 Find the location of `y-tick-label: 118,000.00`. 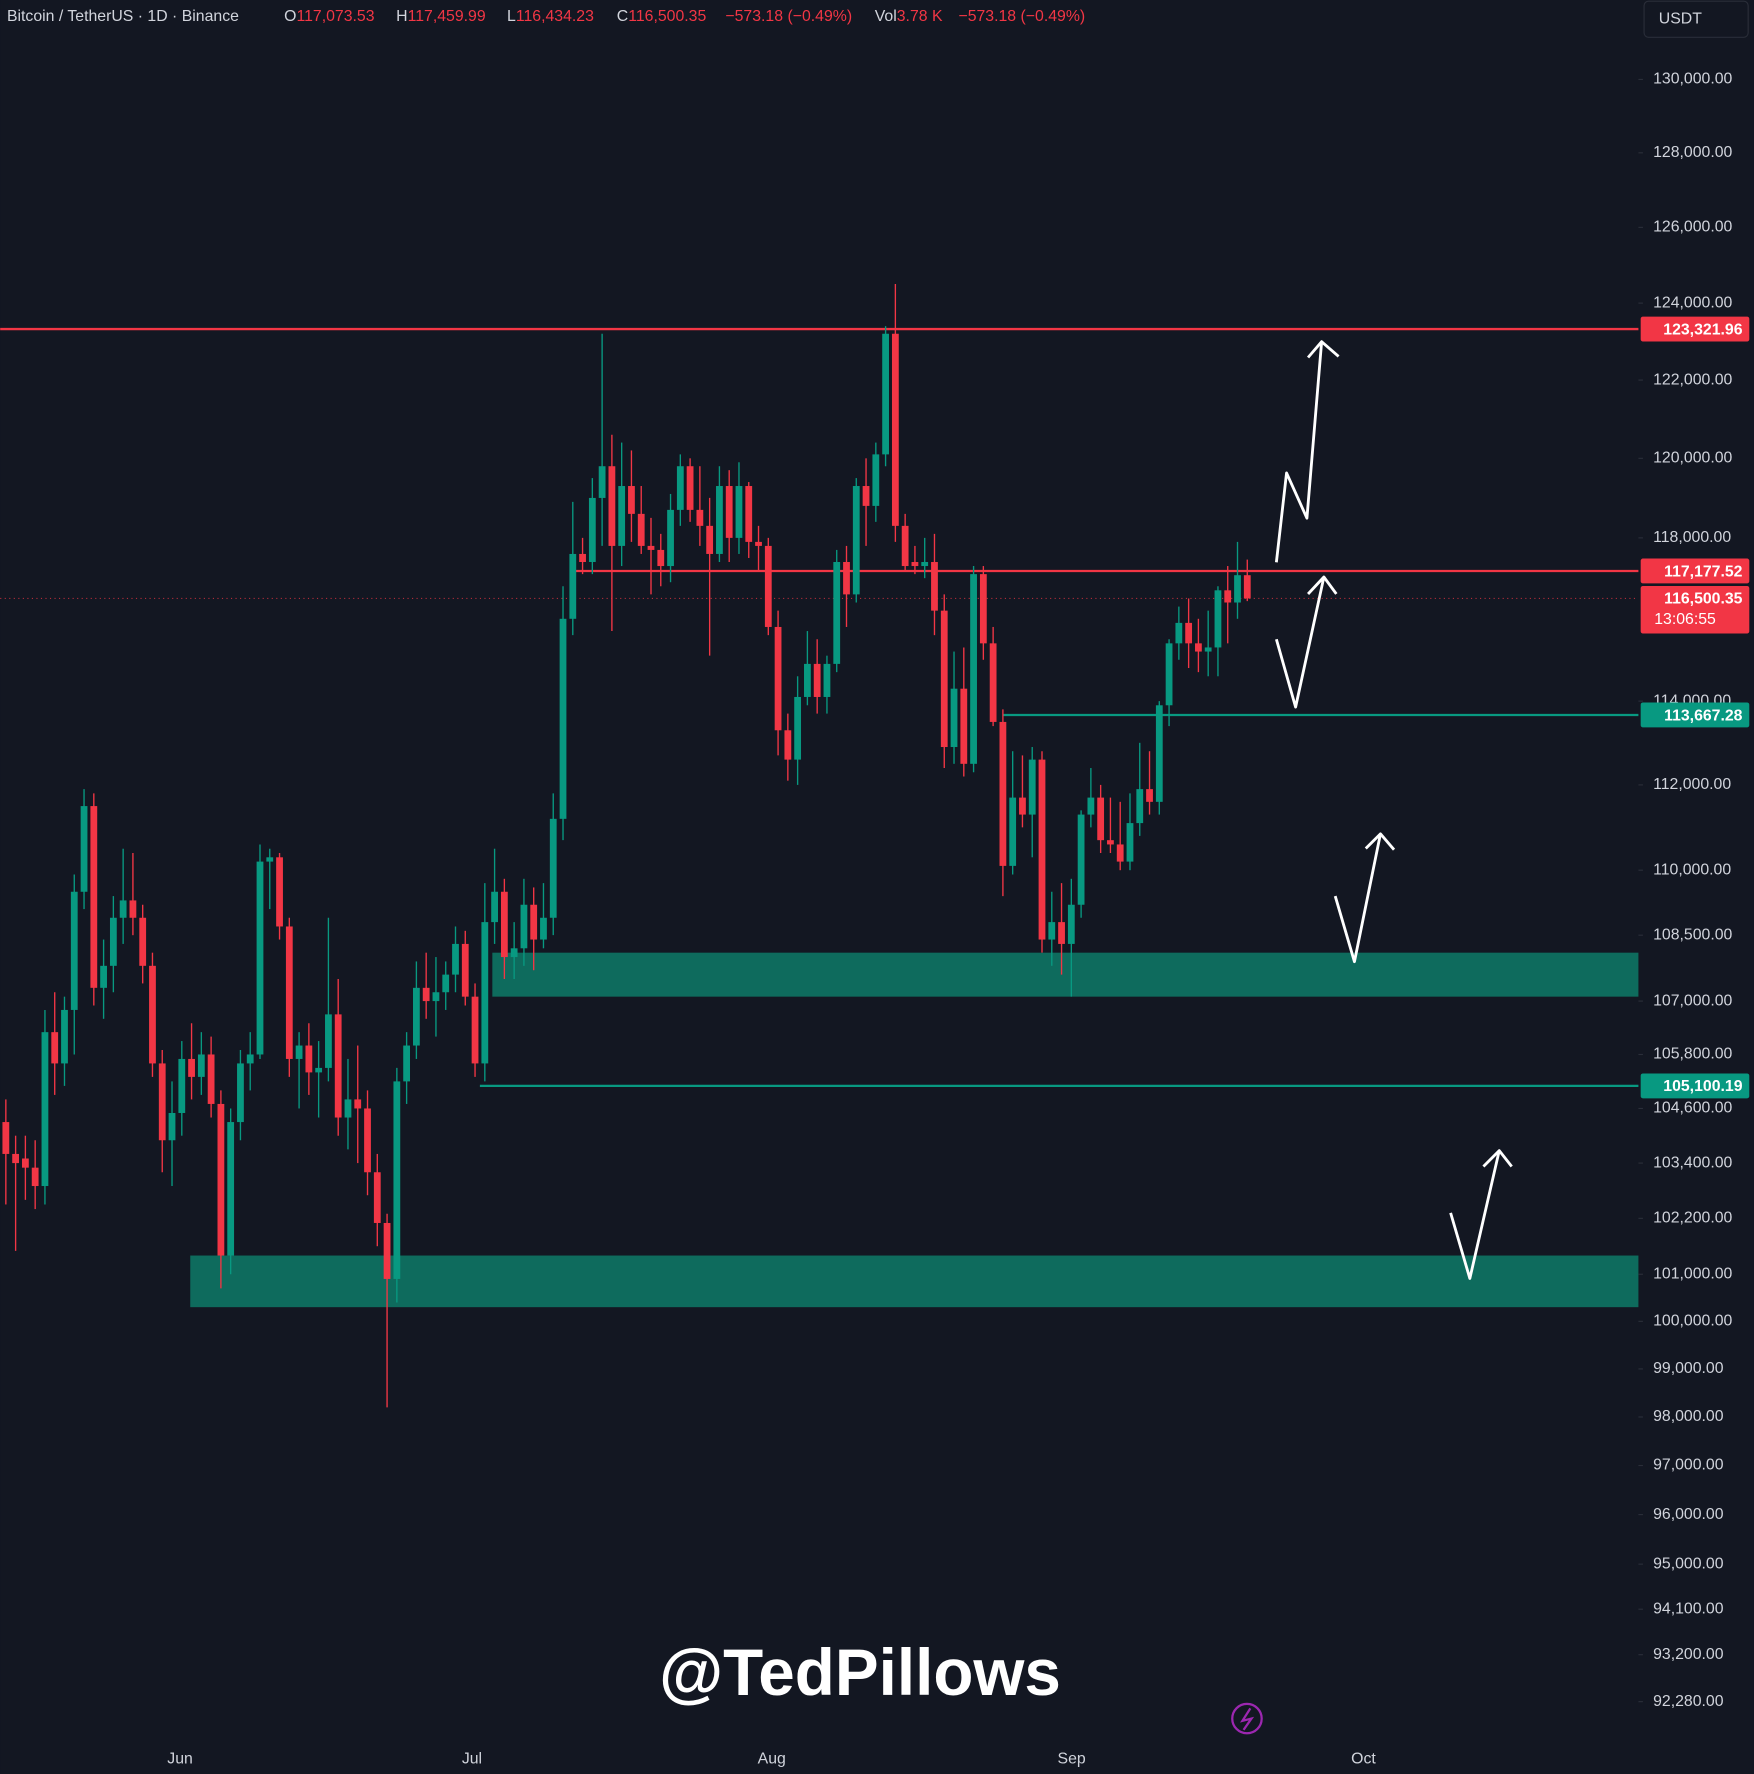

y-tick-label: 118,000.00 is located at coordinates (1692, 537).